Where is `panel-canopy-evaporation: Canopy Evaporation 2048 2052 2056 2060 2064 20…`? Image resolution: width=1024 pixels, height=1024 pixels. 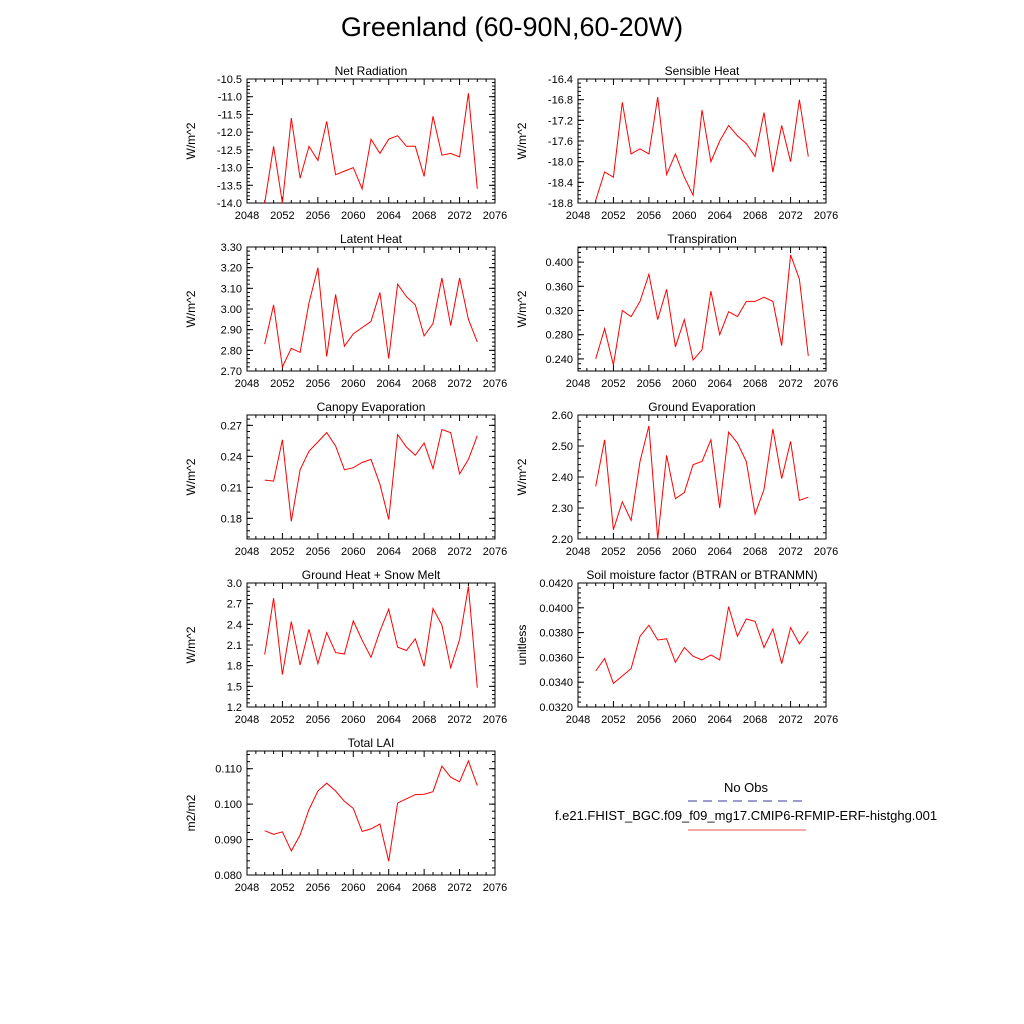 panel-canopy-evaporation: Canopy Evaporation 2048 2052 2056 2060 2064 20… is located at coordinates (345, 479).